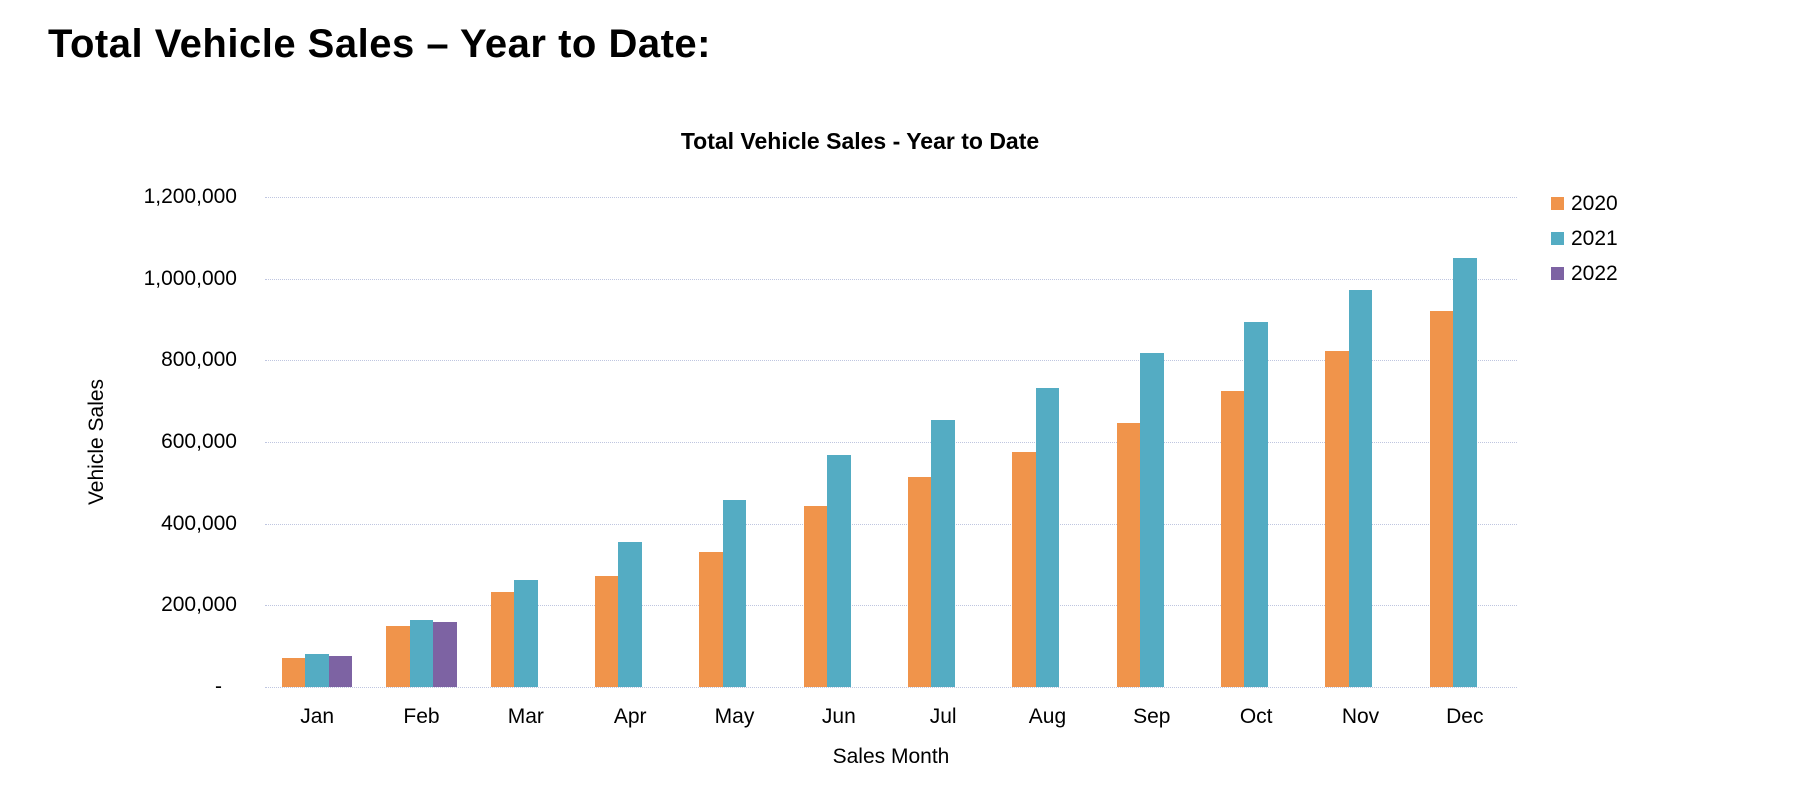 The image size is (1800, 806). I want to click on bar-group-May, so click(734, 442).